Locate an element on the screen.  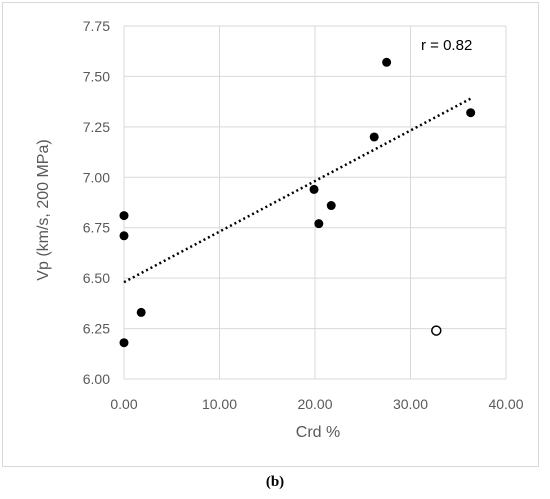
y-tick-label: 6.50 is located at coordinates (96, 278).